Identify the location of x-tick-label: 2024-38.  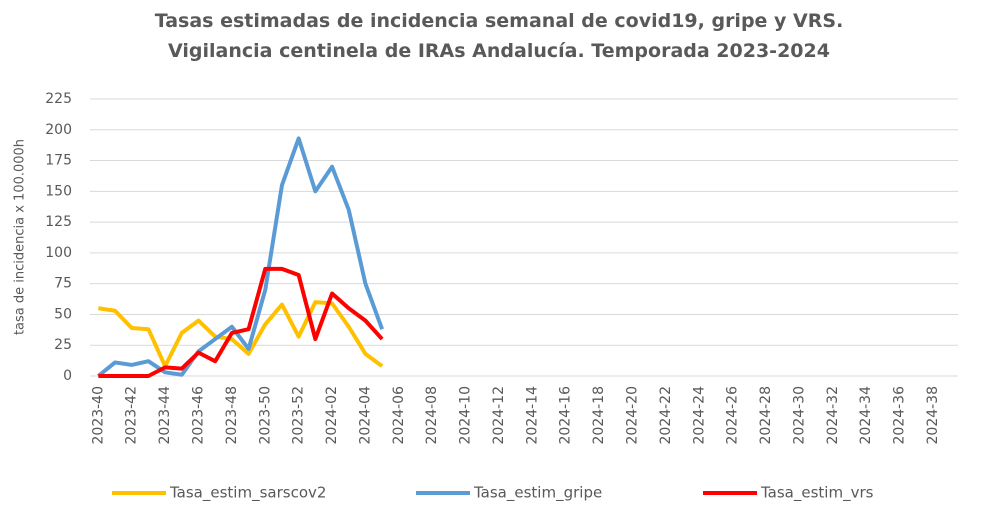
(933, 415).